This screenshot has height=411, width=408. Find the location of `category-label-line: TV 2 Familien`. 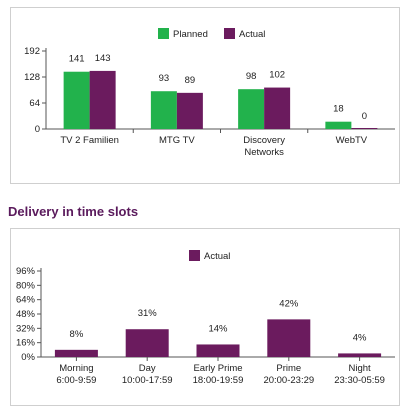

category-label-line: TV 2 Familien is located at coordinates (89, 140).